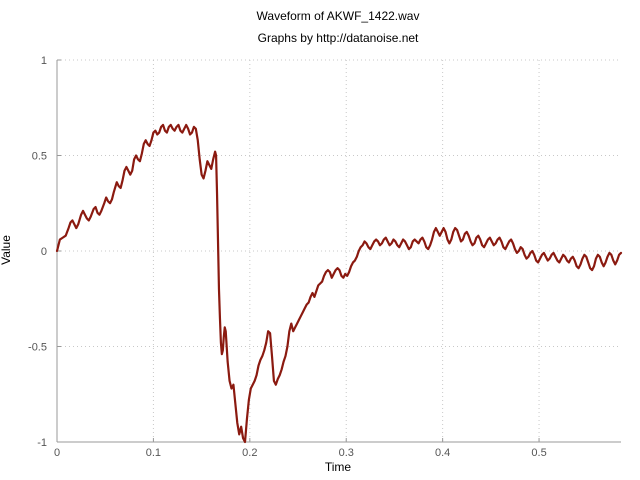 The height and width of the screenshot is (480, 640). What do you see at coordinates (249, 453) in the screenshot?
I see `x-tick-label: 0.2` at bounding box center [249, 453].